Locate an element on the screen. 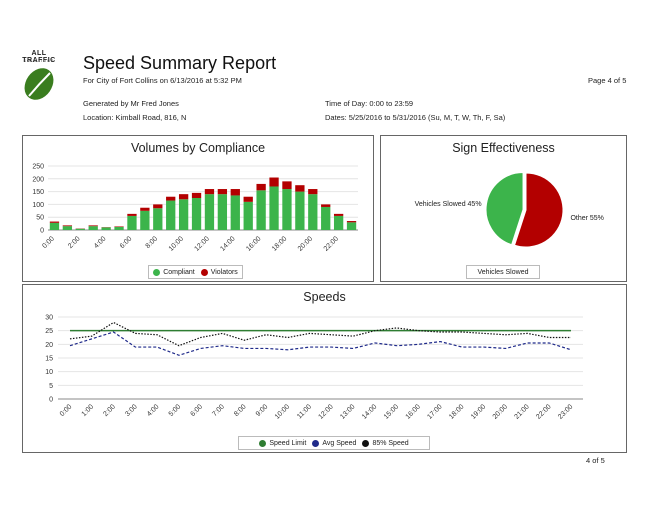 The image size is (663, 513). legend-label-85-speed: 85% Speed is located at coordinates (390, 443).